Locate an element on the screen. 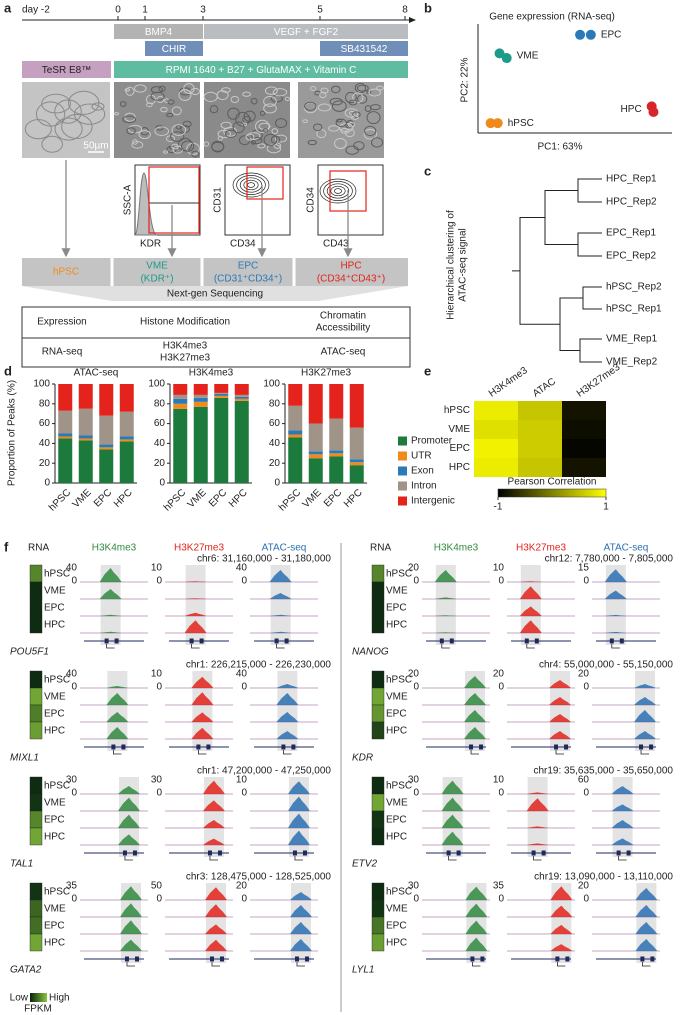  y-tick-label: 80 is located at coordinates (45, 403).